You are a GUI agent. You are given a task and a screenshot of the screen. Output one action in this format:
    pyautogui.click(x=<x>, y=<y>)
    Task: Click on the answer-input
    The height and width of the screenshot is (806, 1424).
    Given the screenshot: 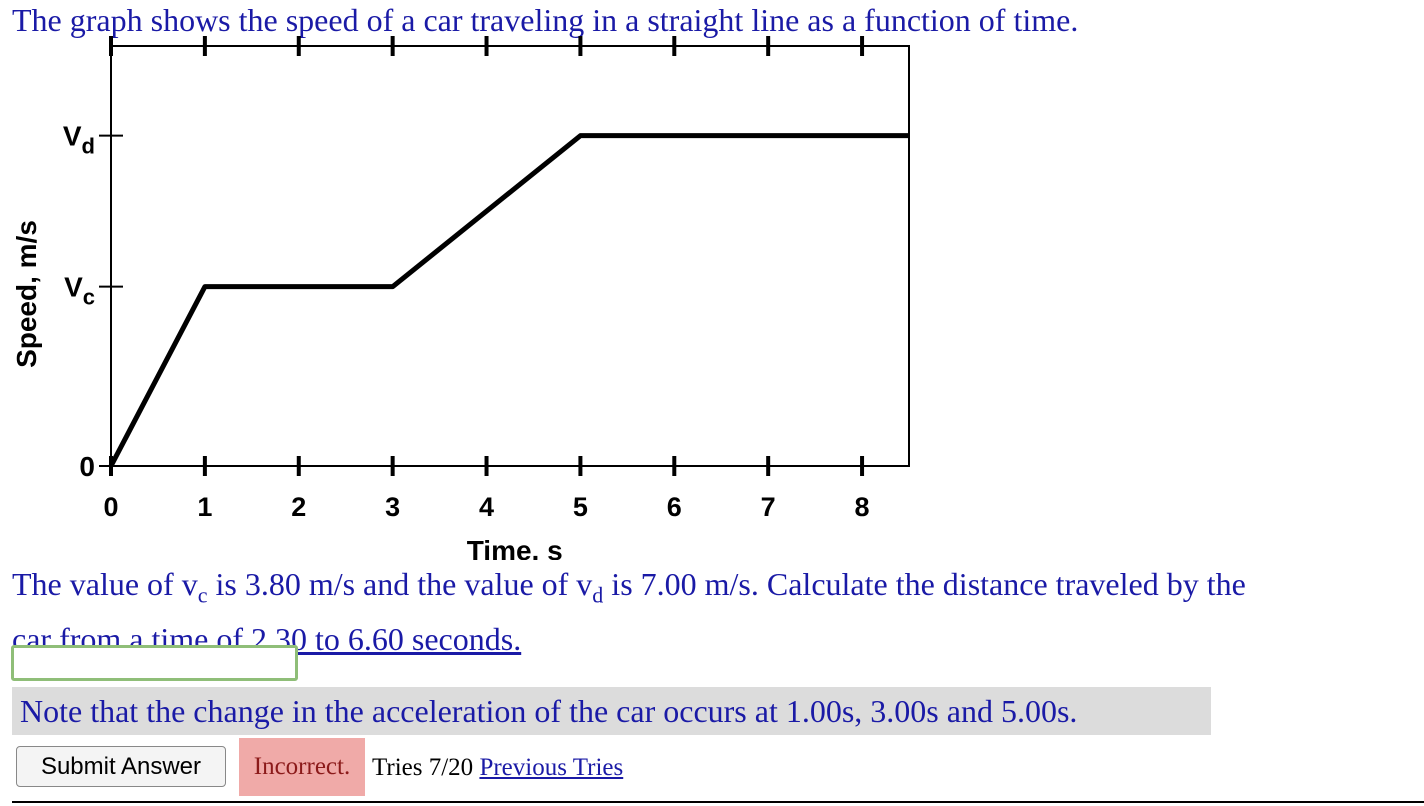 What is the action you would take?
    pyautogui.click(x=154, y=663)
    